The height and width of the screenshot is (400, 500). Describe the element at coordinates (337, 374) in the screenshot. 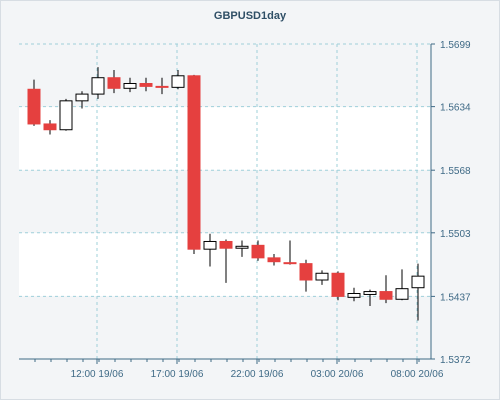

I see `x-tick-label: 03:00 20/06` at that location.